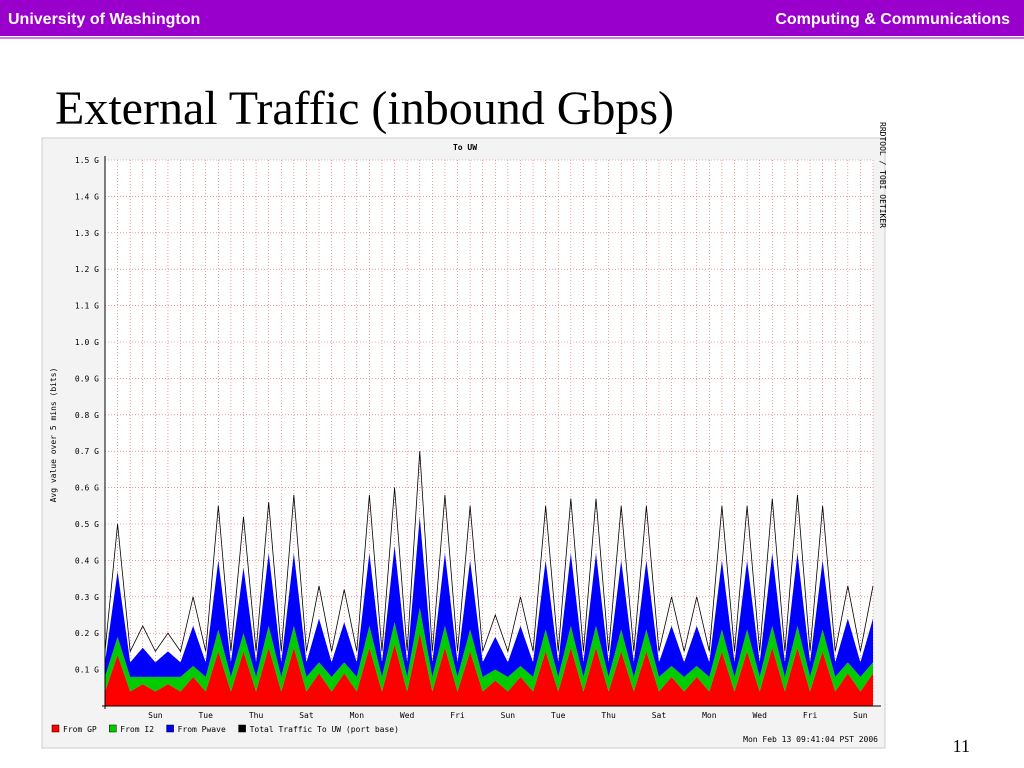  Describe the element at coordinates (87, 633) in the screenshot. I see `y-tick-label: 0.2 G` at that location.